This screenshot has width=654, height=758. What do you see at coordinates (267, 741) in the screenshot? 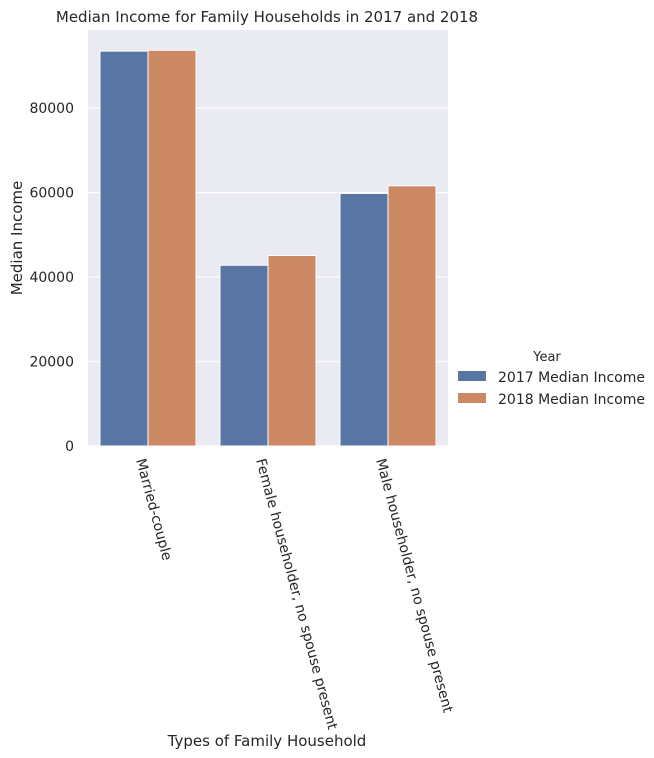
I see `x-axis-label: Types of Family Household` at bounding box center [267, 741].